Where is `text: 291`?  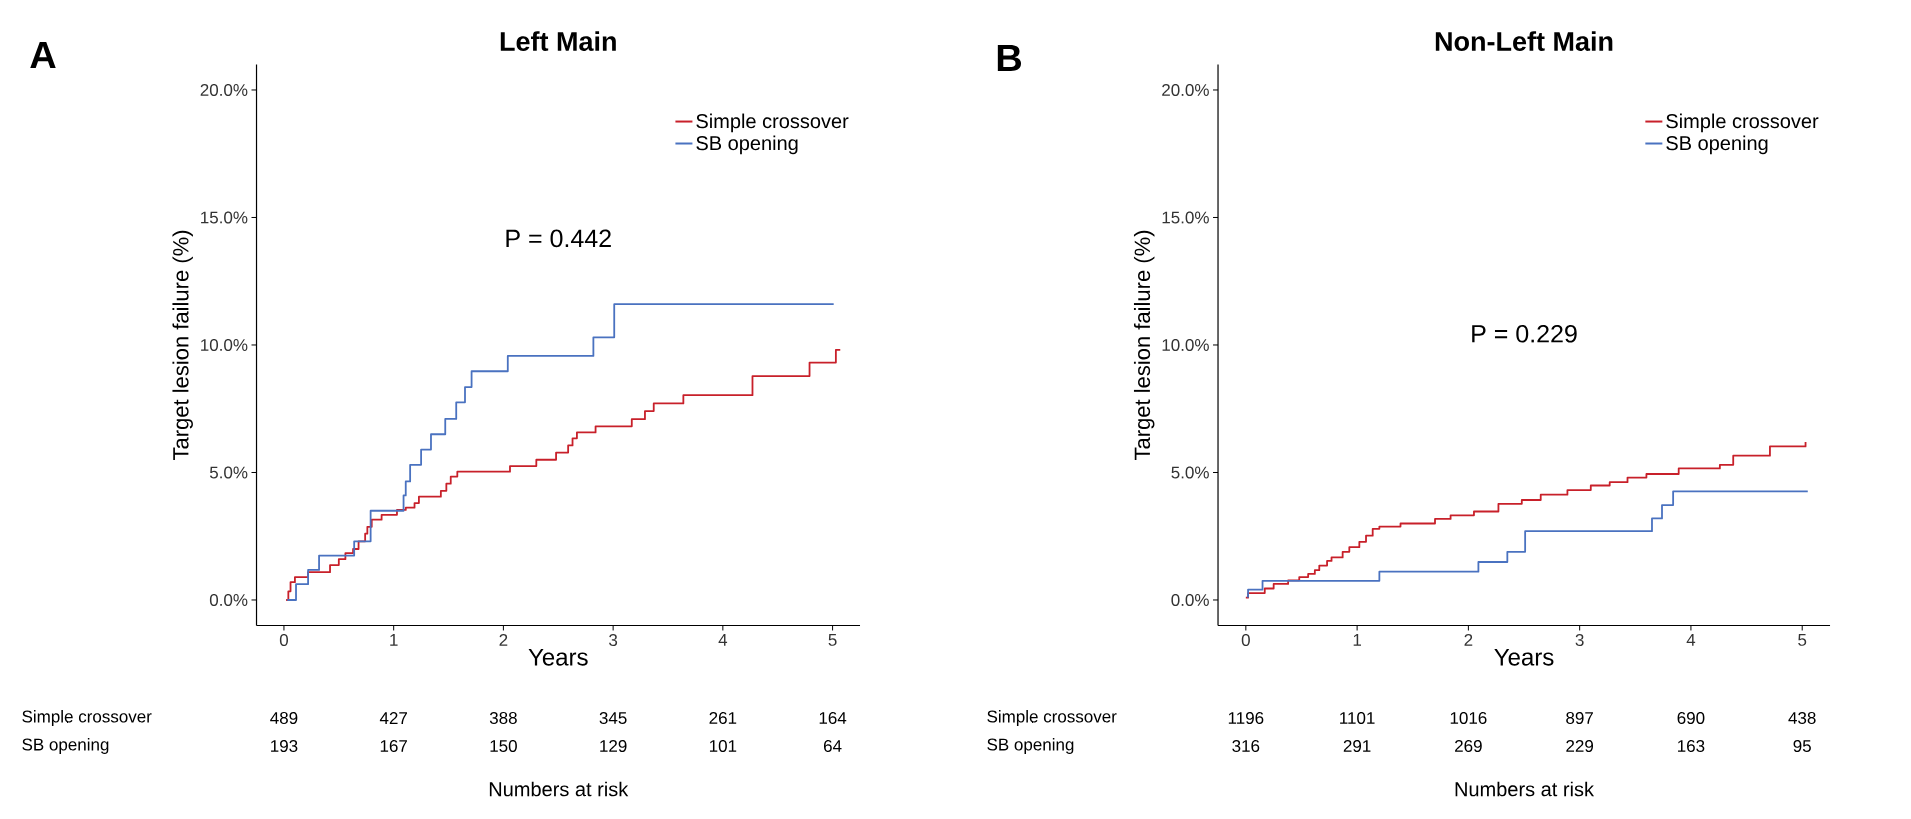
text: 291 is located at coordinates (1357, 746).